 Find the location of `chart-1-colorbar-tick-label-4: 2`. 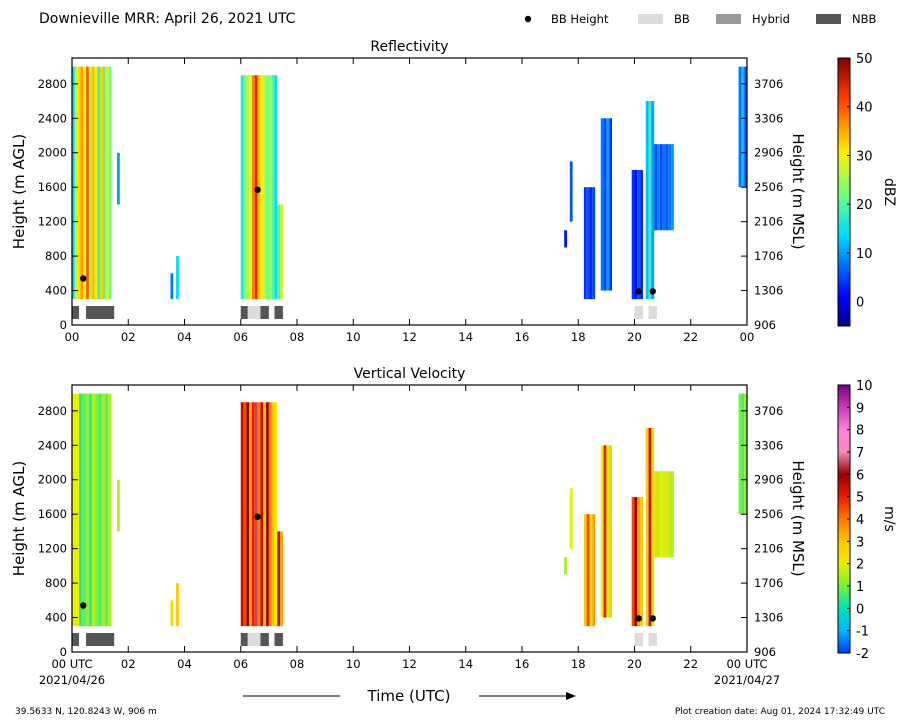

chart-1-colorbar-tick-label-4: 2 is located at coordinates (860, 565).